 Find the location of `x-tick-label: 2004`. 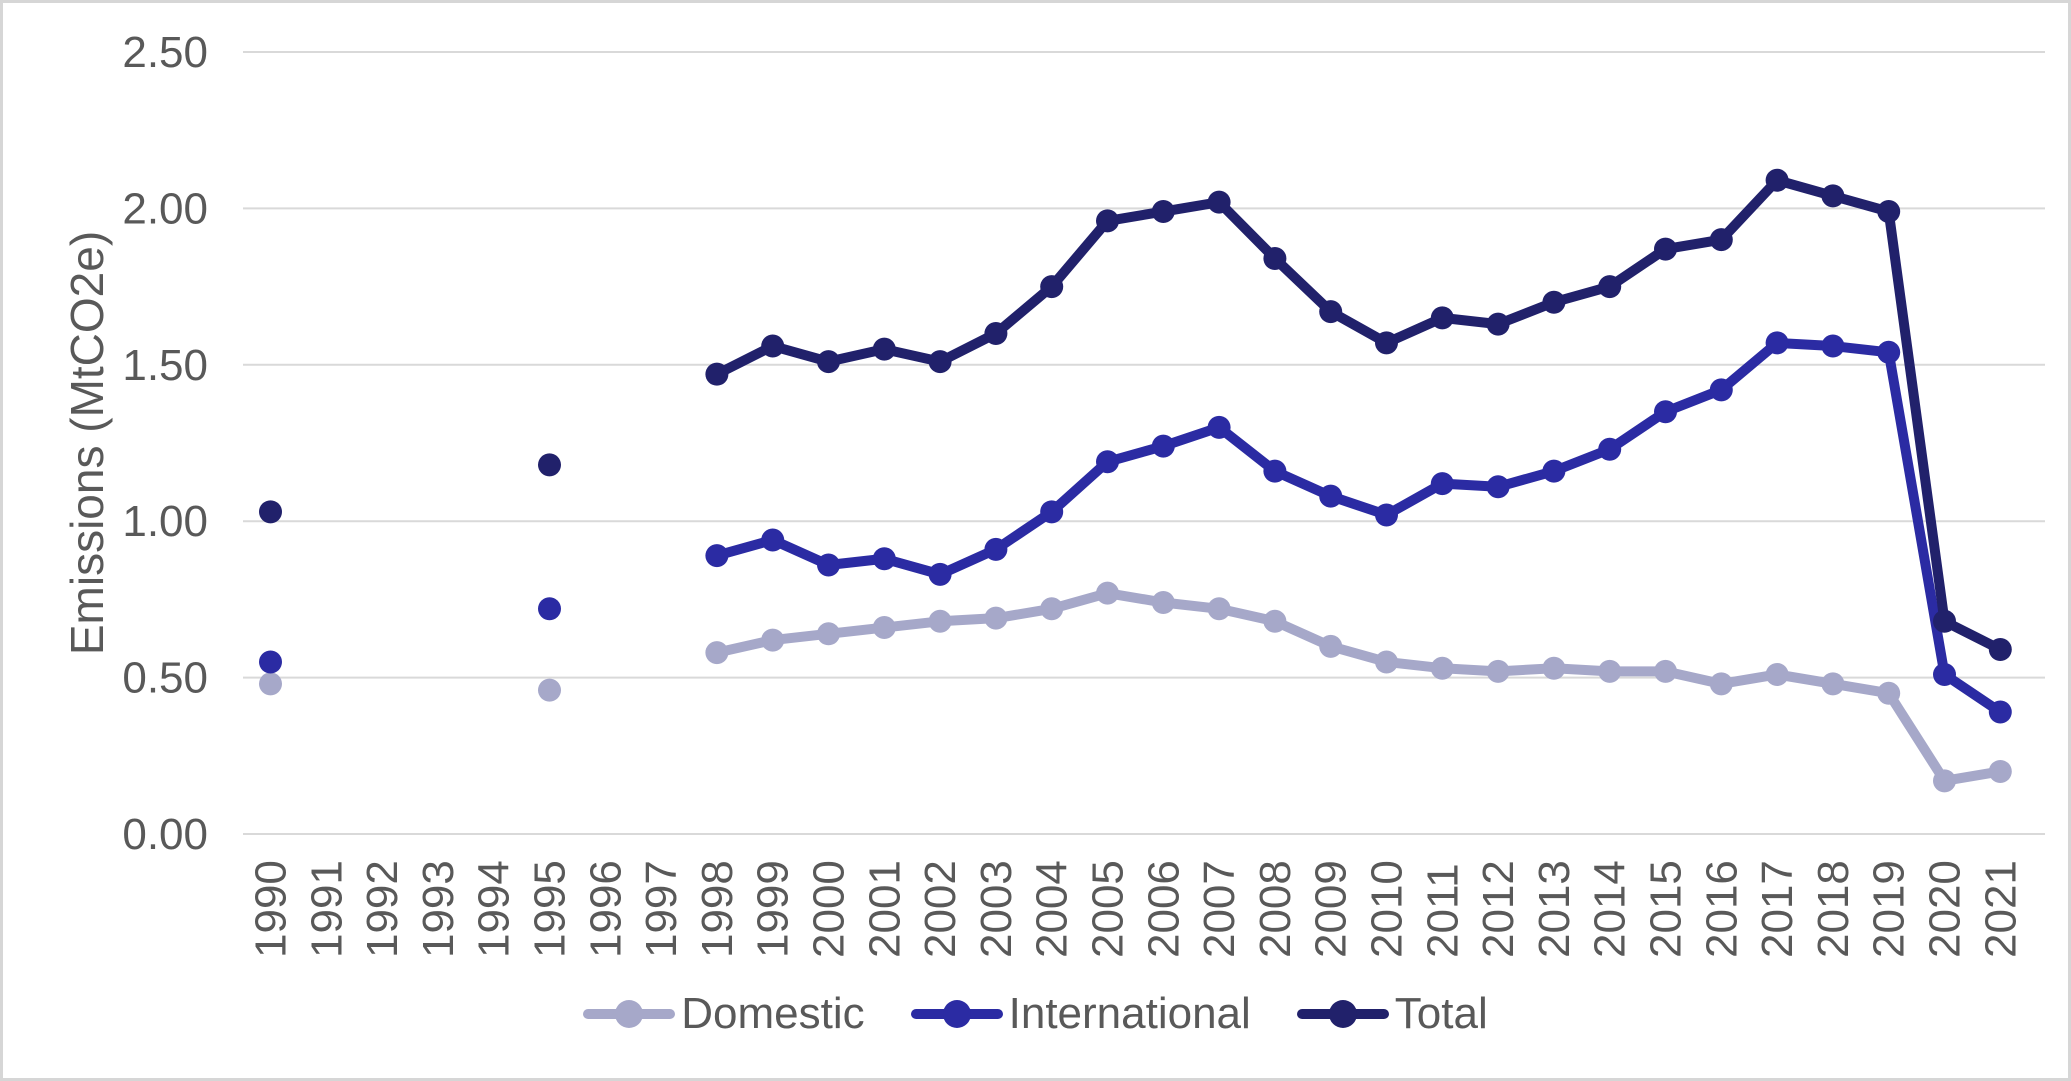

x-tick-label: 2004 is located at coordinates (1052, 909).